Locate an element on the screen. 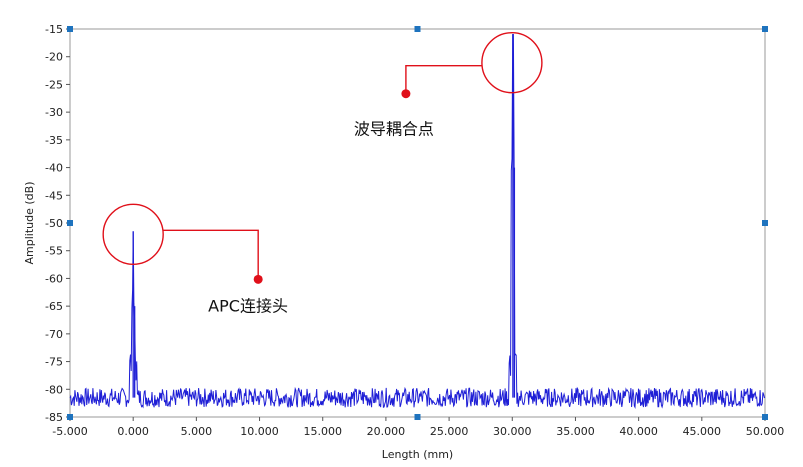 This screenshot has height=467, width=803. x-axis-title: Length (mm) is located at coordinates (417, 454).